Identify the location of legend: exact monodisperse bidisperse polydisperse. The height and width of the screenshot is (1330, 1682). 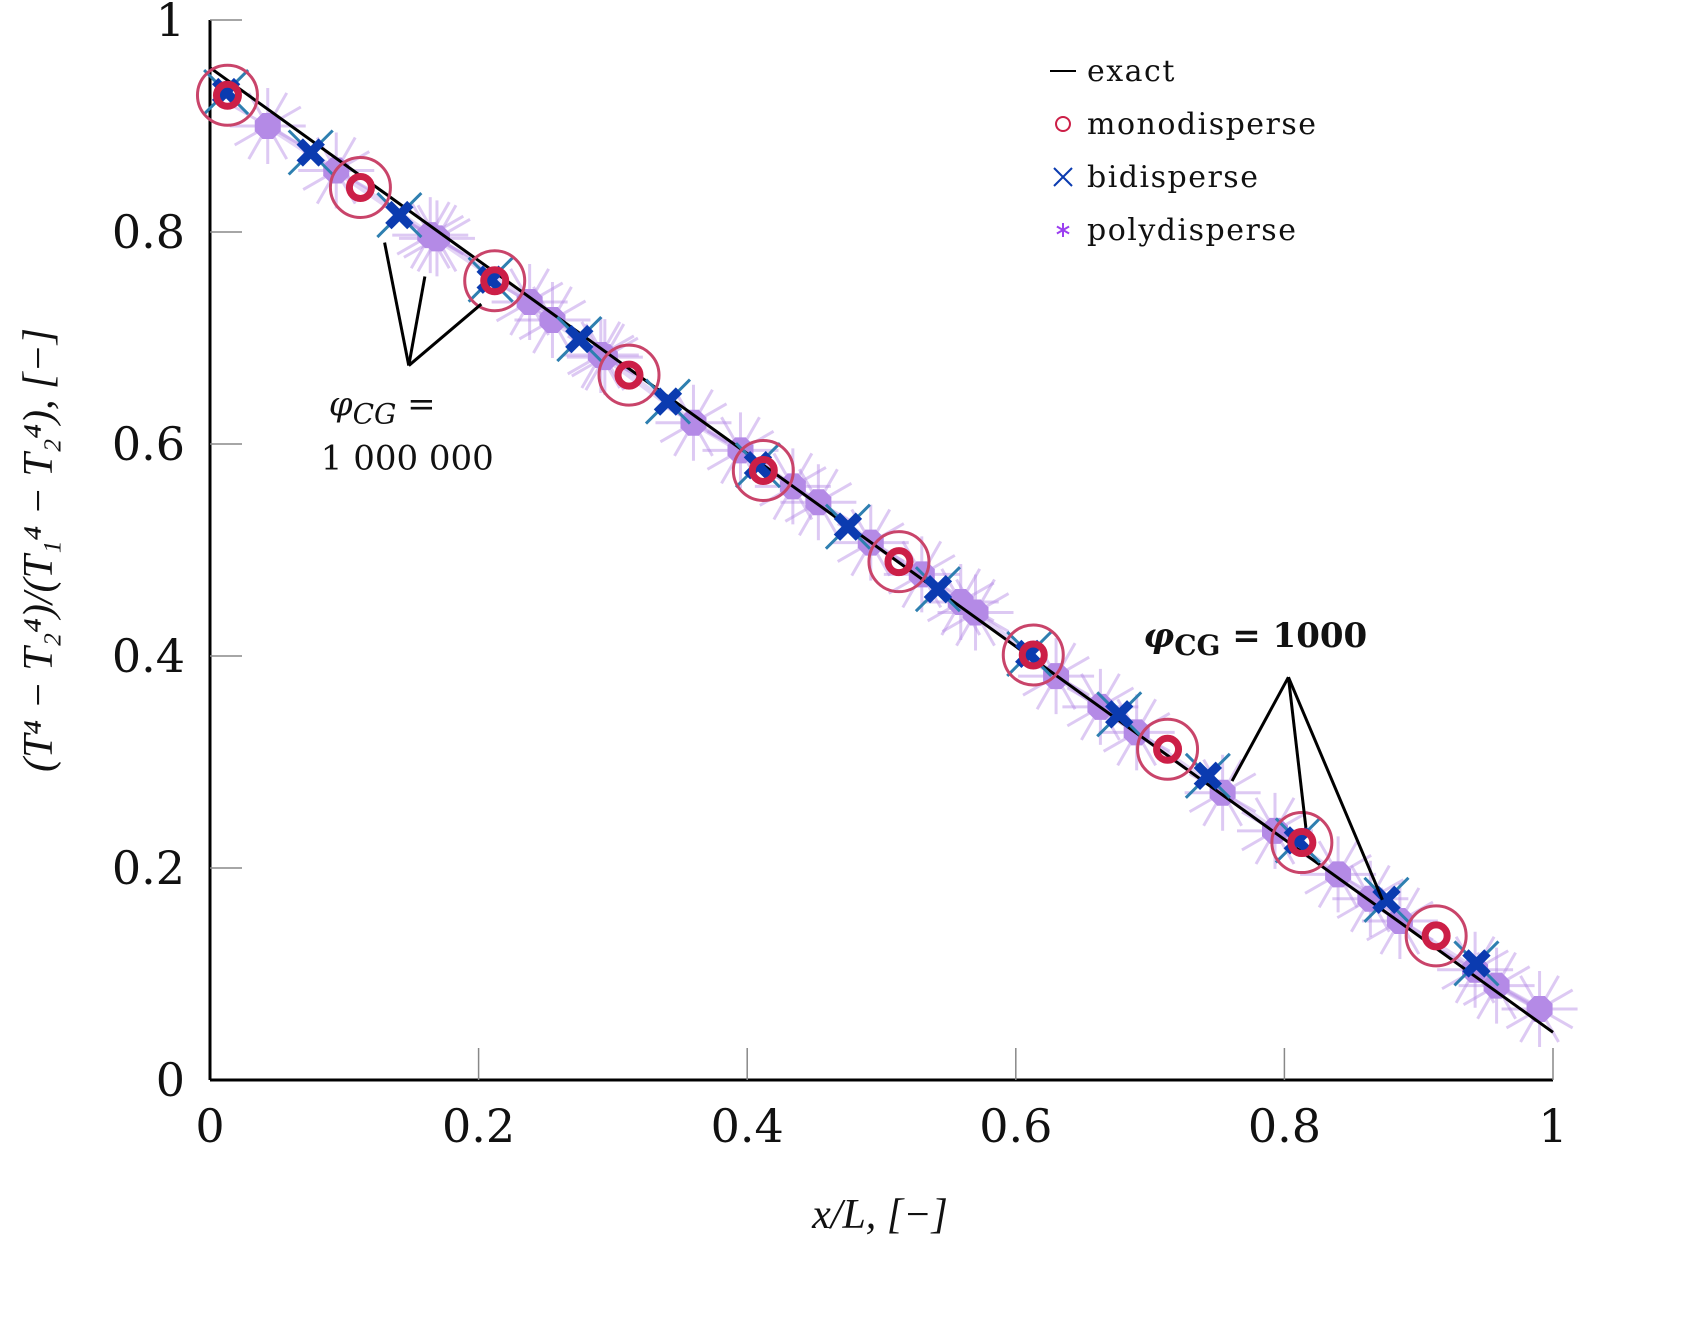
(1184, 151).